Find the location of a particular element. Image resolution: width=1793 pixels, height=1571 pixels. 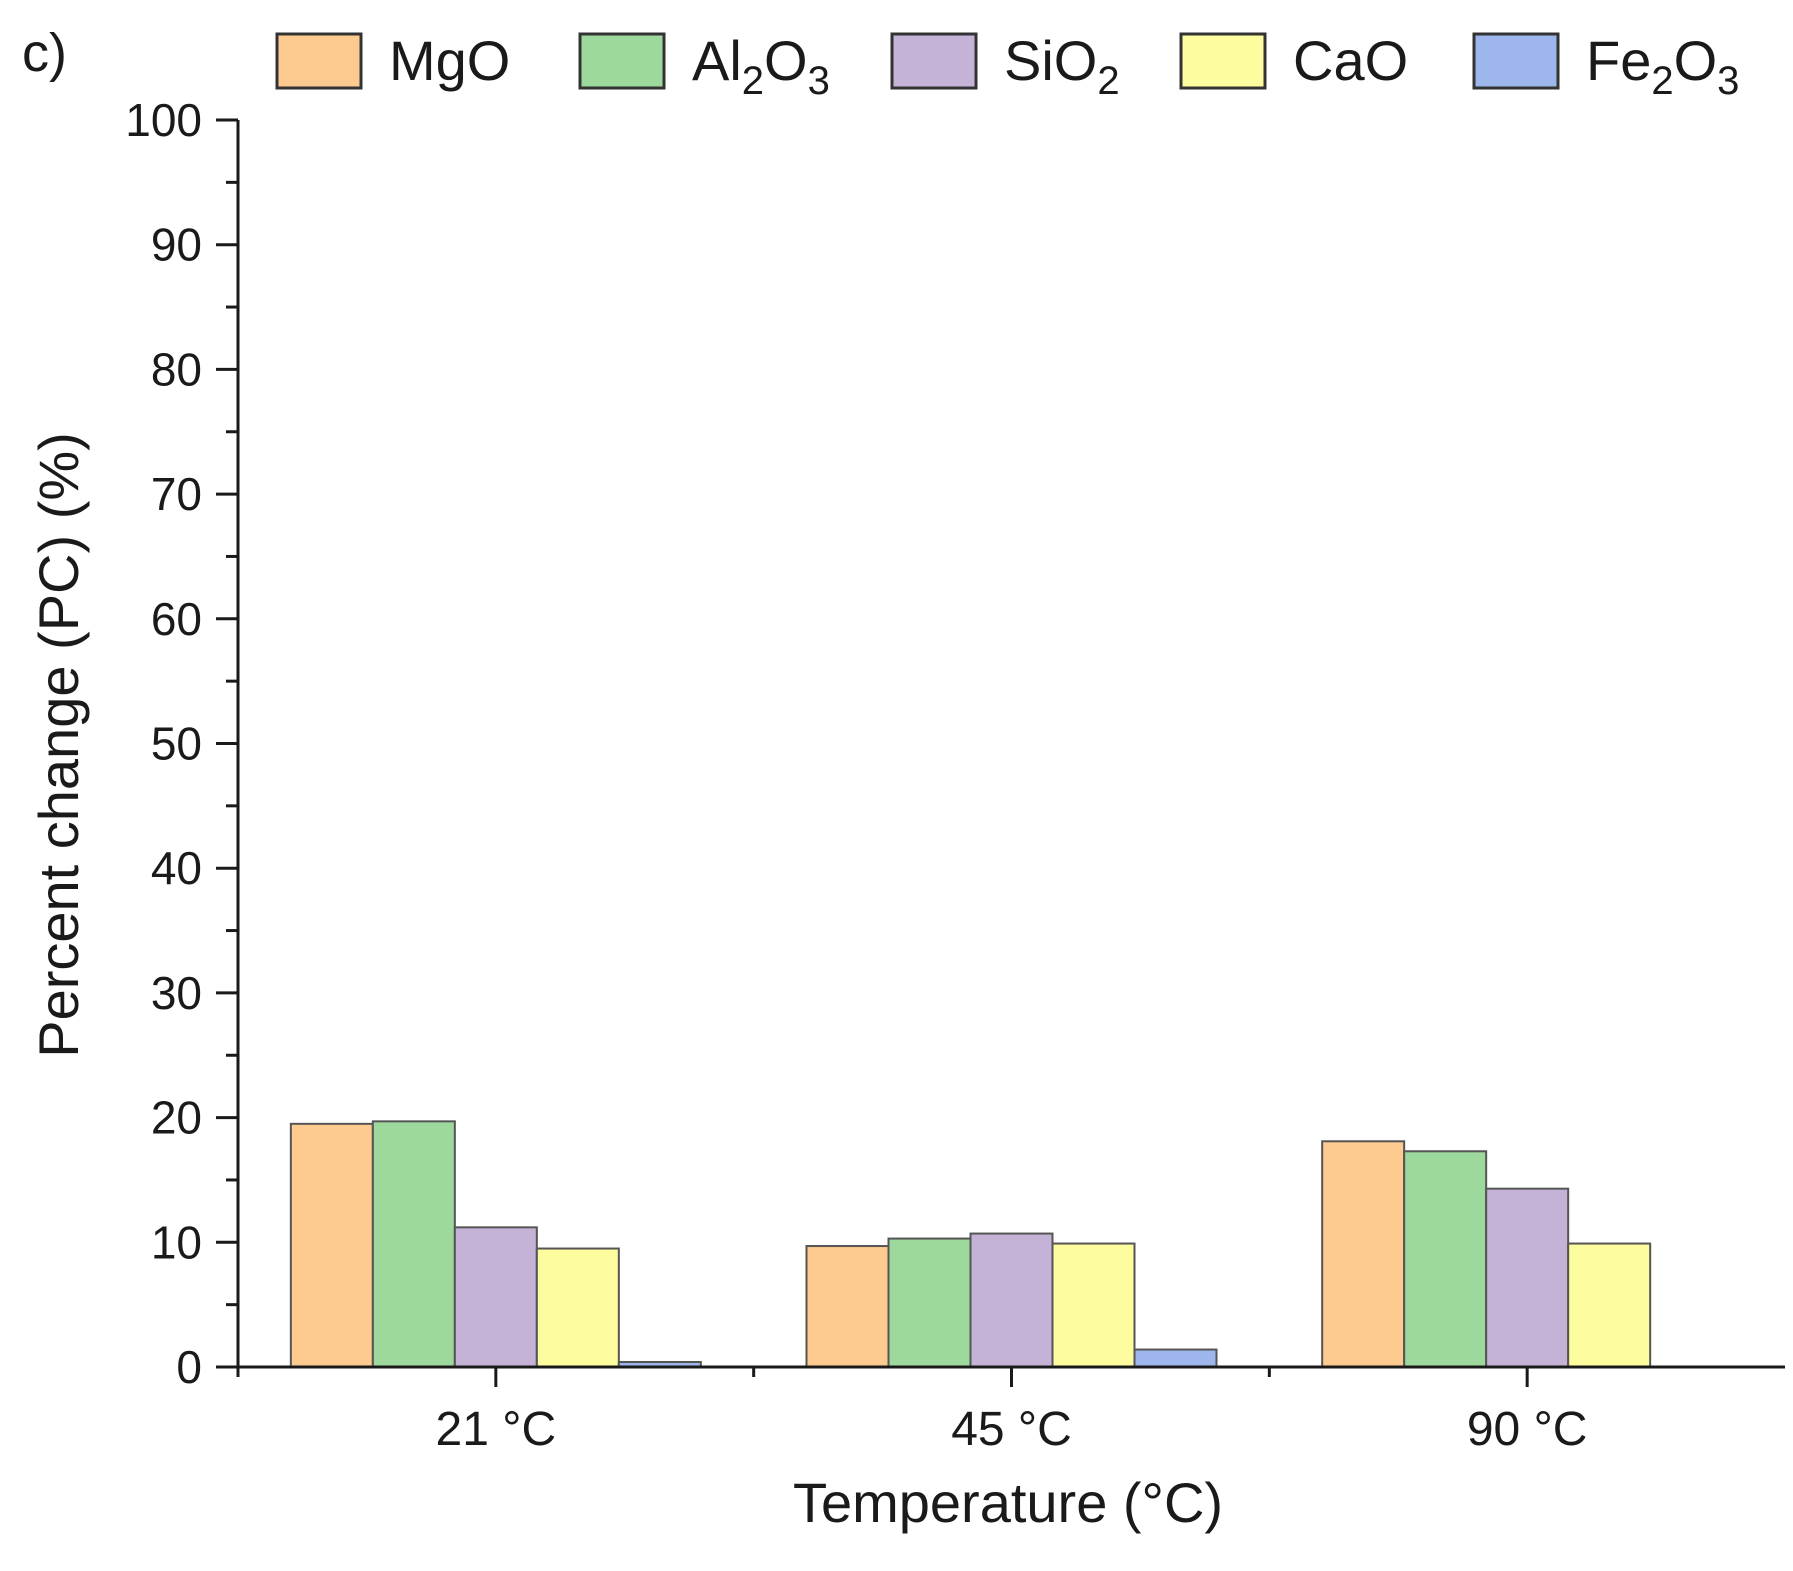

bars is located at coordinates (970, 1244).